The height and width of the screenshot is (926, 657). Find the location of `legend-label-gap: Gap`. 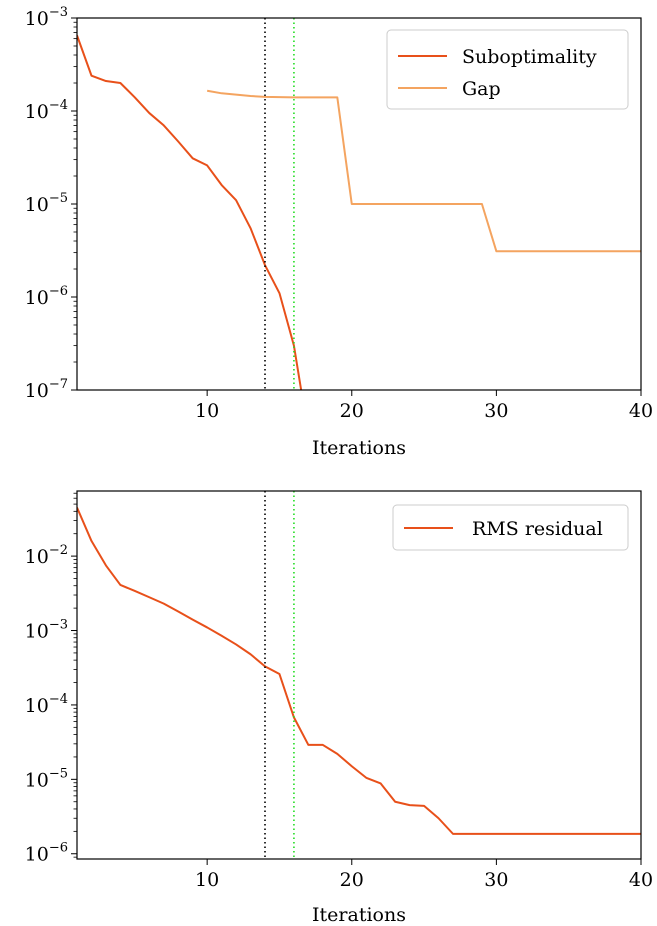

legend-label-gap: Gap is located at coordinates (481, 89).